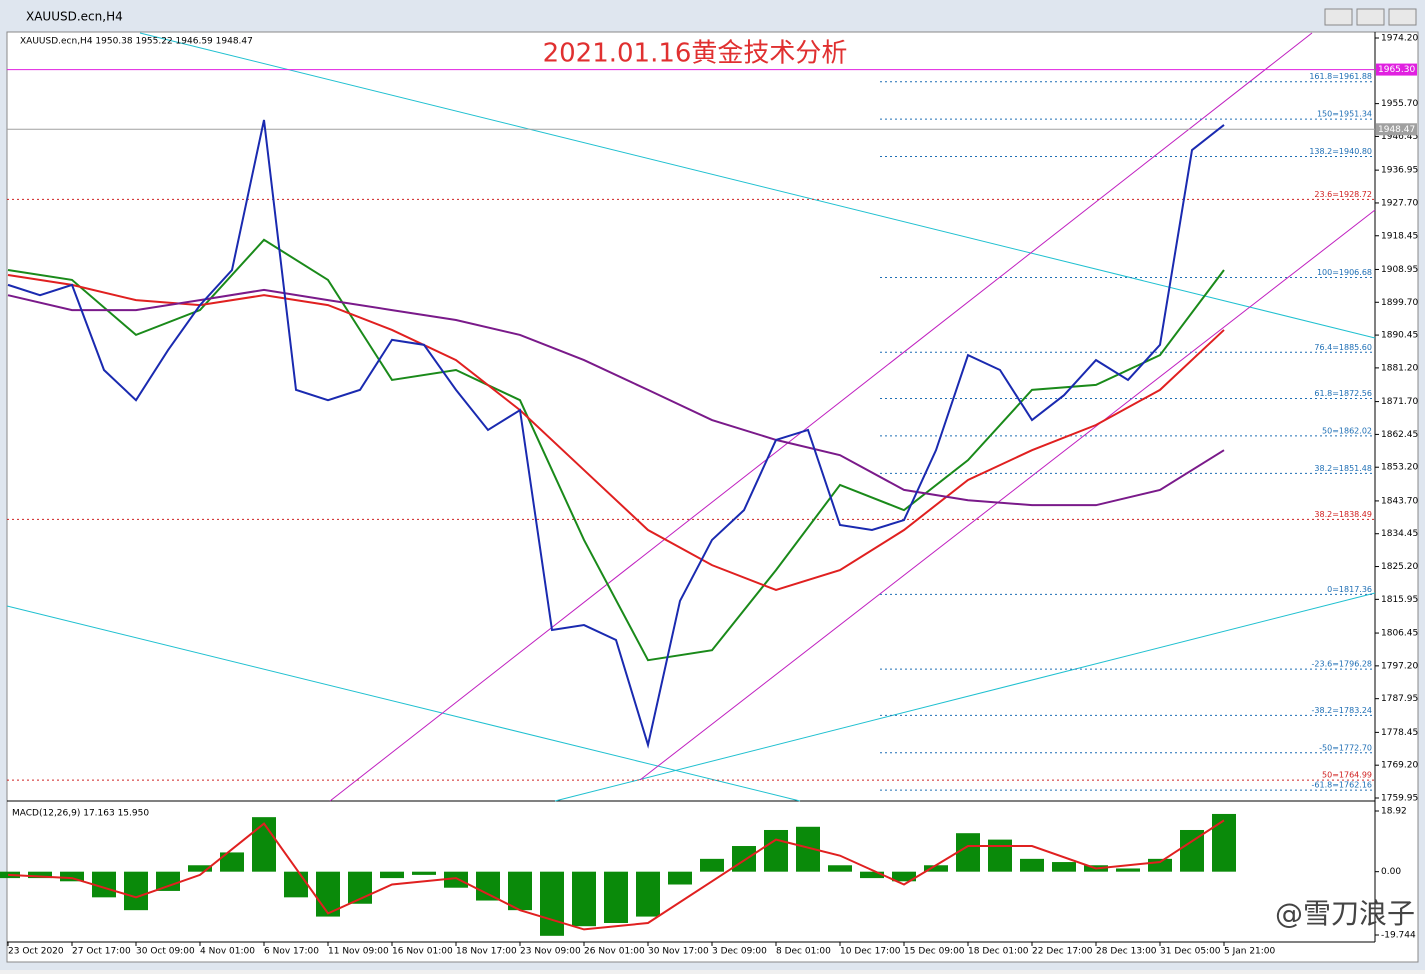 The image size is (1425, 974). What do you see at coordinates (165, 952) in the screenshot?
I see `x-tick-label: 30 Oct 09:00` at bounding box center [165, 952].